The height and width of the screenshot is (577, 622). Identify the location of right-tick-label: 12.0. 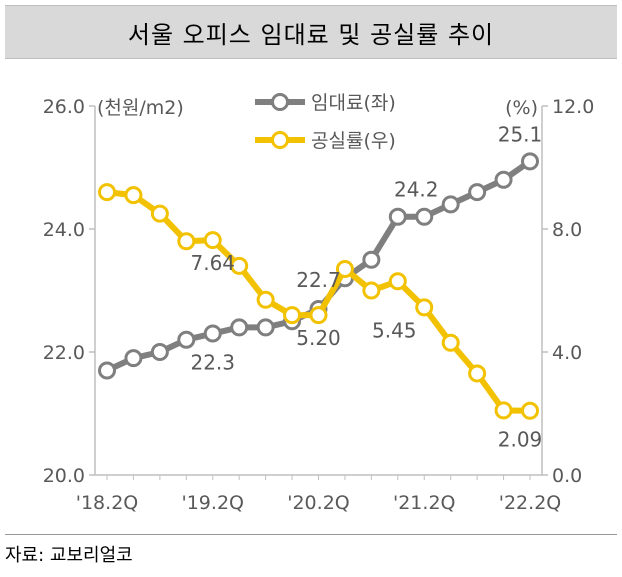
(573, 107).